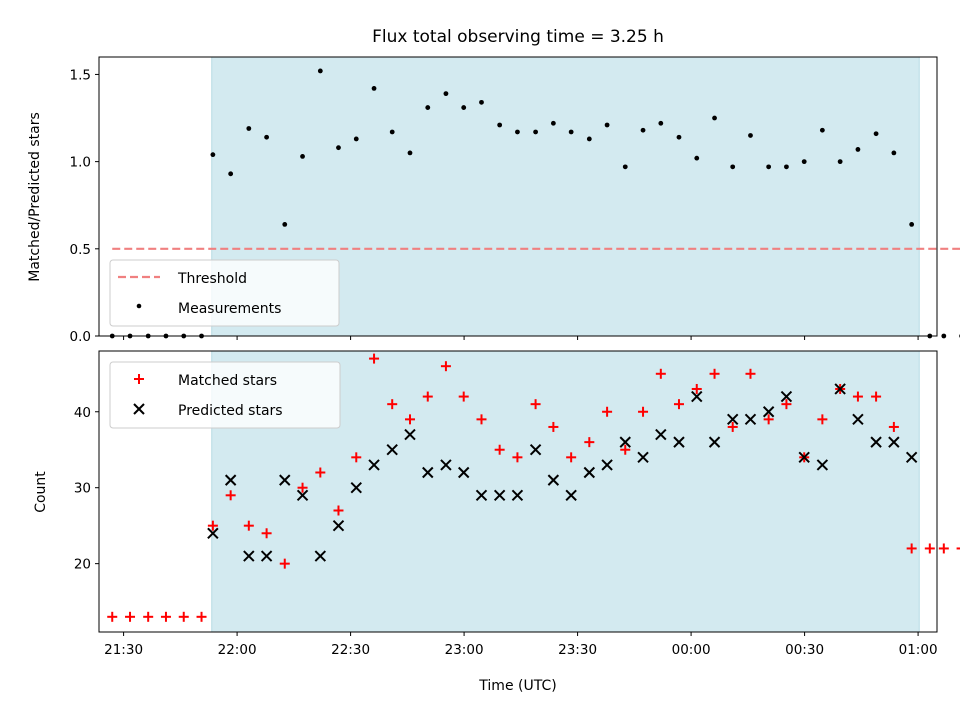 This screenshot has width=960, height=720. What do you see at coordinates (212, 279) in the screenshot?
I see `threshold-legend-label: Threshold` at bounding box center [212, 279].